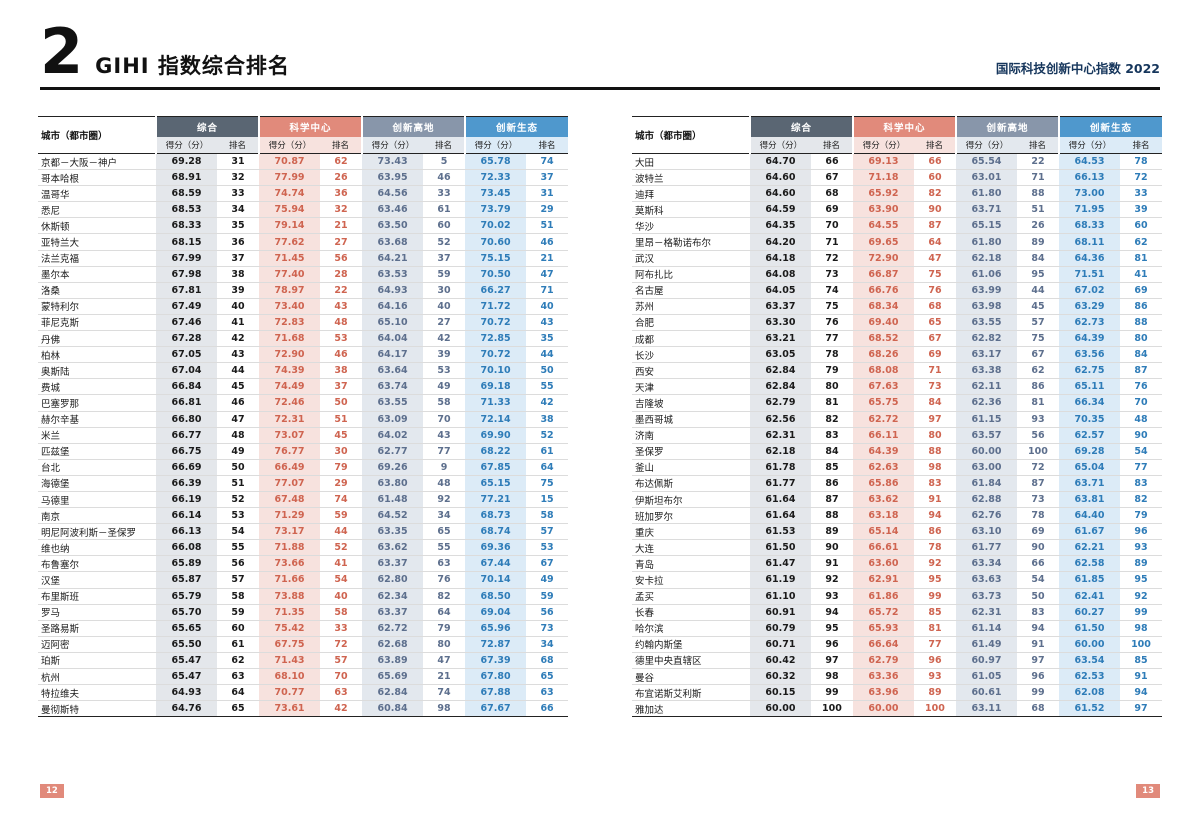  I want to click on score-cell: 64.53, so click(1089, 162).